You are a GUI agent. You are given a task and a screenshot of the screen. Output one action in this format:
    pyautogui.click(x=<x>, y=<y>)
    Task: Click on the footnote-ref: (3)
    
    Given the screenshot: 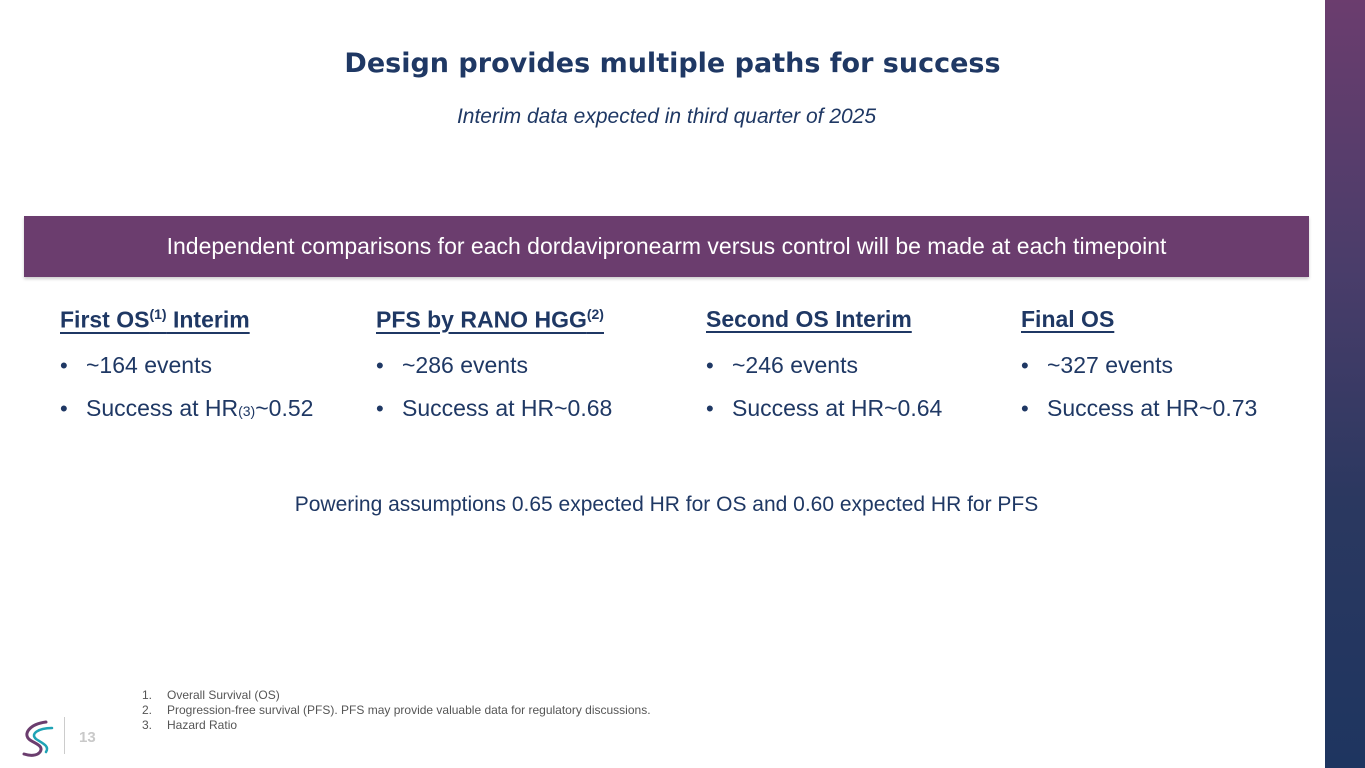 What is the action you would take?
    pyautogui.click(x=247, y=411)
    